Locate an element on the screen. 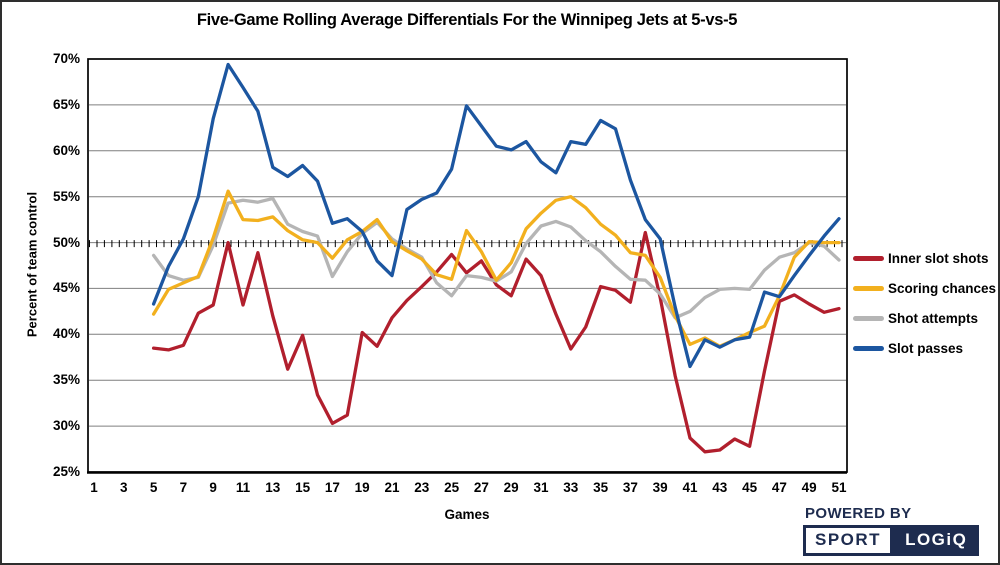 The width and height of the screenshot is (1000, 565). x-axis-tick-label: 35 is located at coordinates (601, 487).